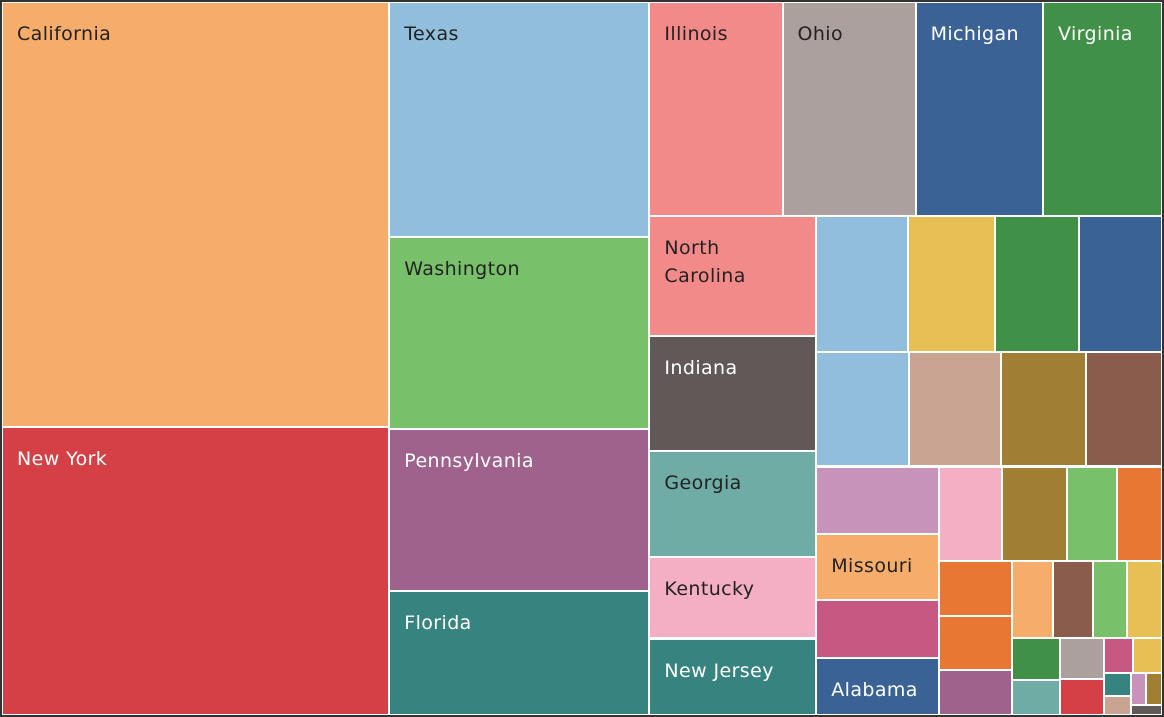 The height and width of the screenshot is (717, 1164). Describe the element at coordinates (438, 623) in the screenshot. I see `tile-label: Florida` at that location.